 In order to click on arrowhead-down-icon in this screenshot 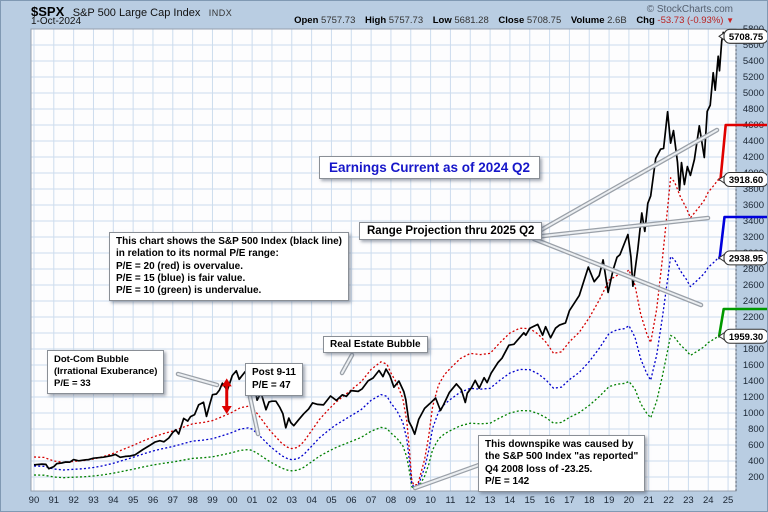, I will do `click(226, 410)`.